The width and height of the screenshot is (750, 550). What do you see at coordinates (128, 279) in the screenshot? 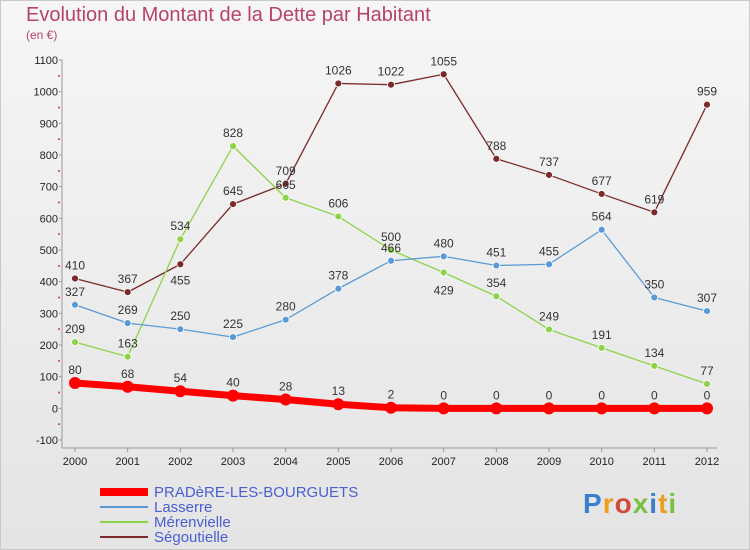
I see `data-label: 367` at bounding box center [128, 279].